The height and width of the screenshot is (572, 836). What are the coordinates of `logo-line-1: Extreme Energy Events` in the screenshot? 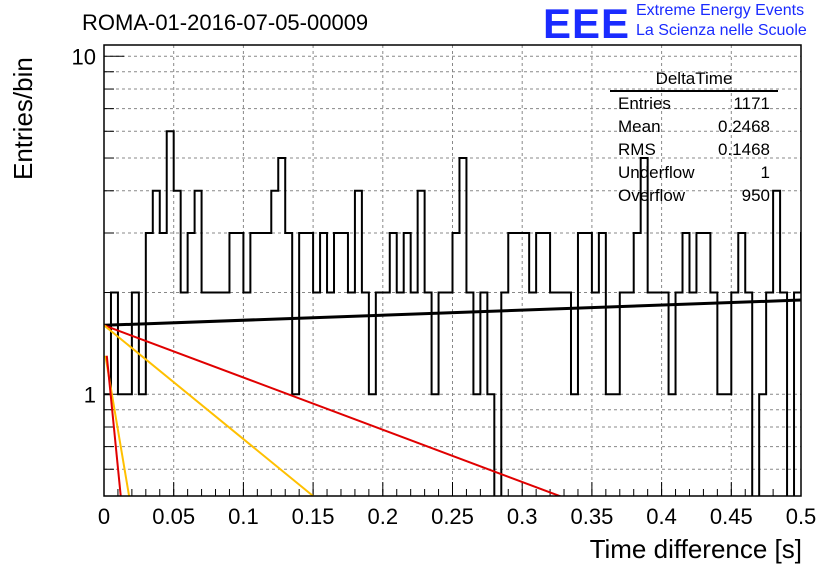 It's located at (720, 10).